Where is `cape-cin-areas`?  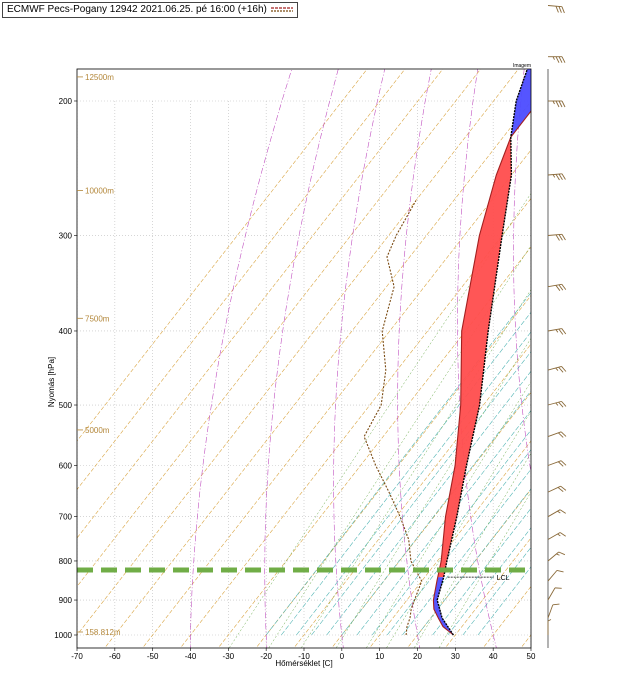 cape-cin-areas is located at coordinates (482, 352).